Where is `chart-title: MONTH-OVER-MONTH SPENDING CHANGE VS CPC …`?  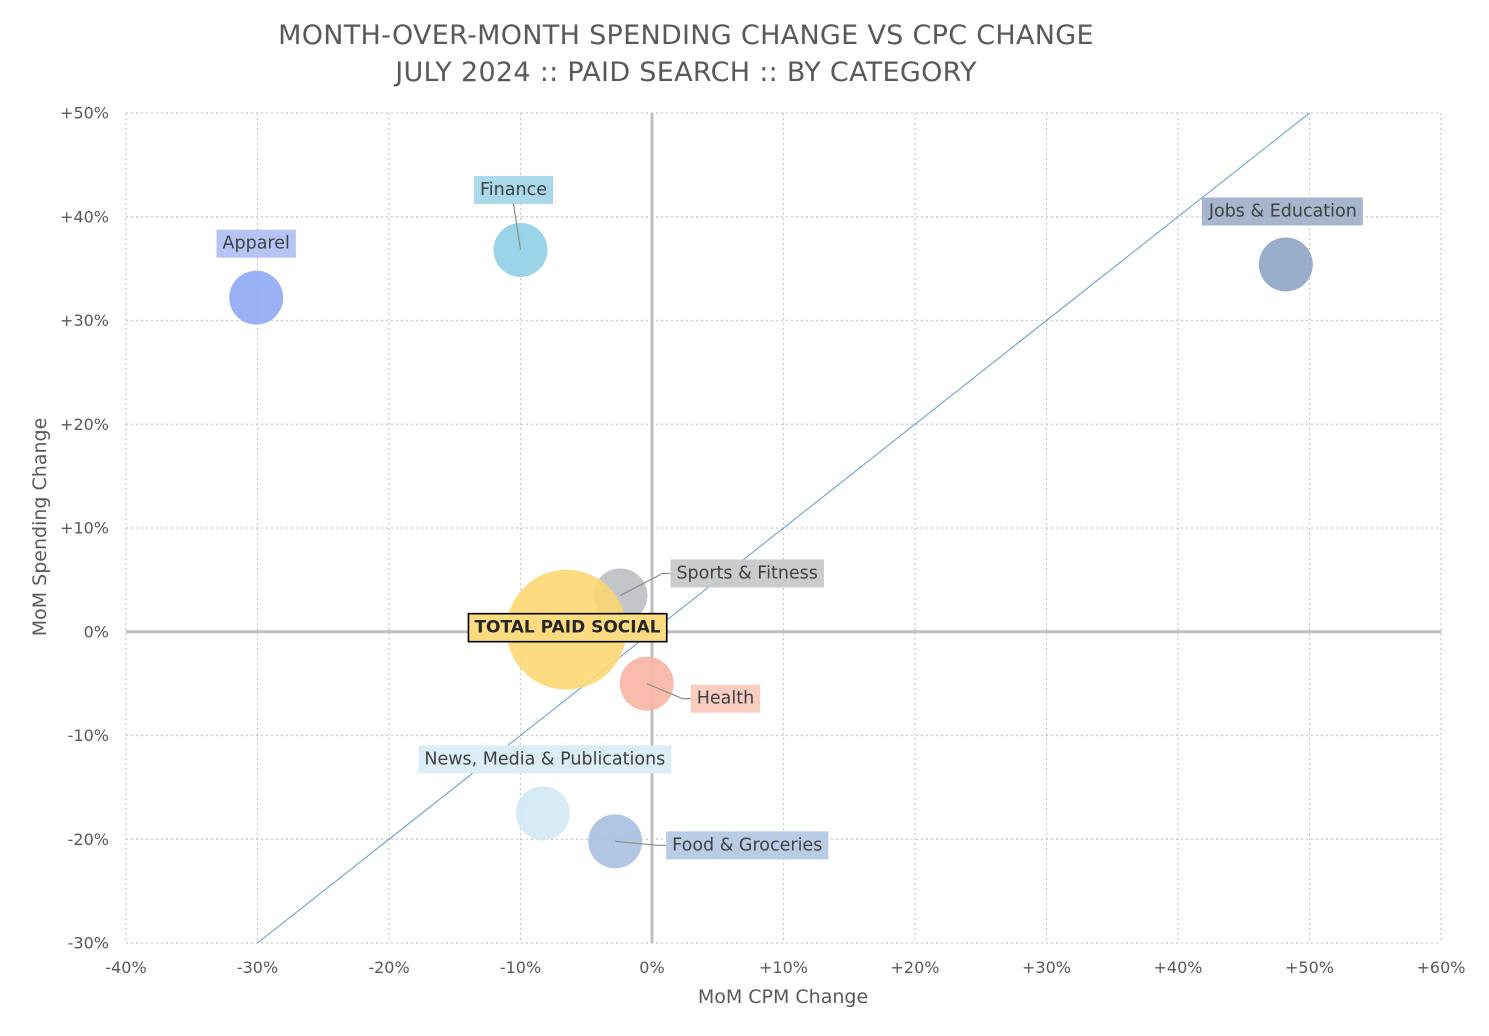
chart-title: MONTH-OVER-MONTH SPENDING CHANGE VS CPC … is located at coordinates (686, 35).